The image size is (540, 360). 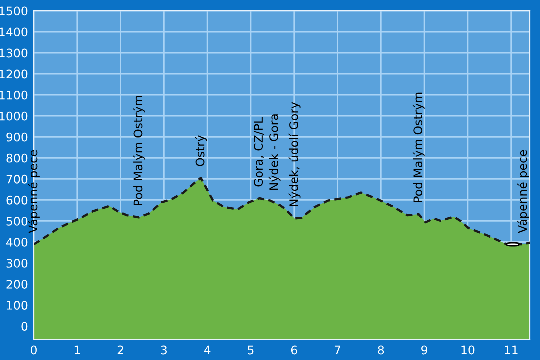 What do you see at coordinates (17, 137) in the screenshot?
I see `y-tick-label: 900` at bounding box center [17, 137].